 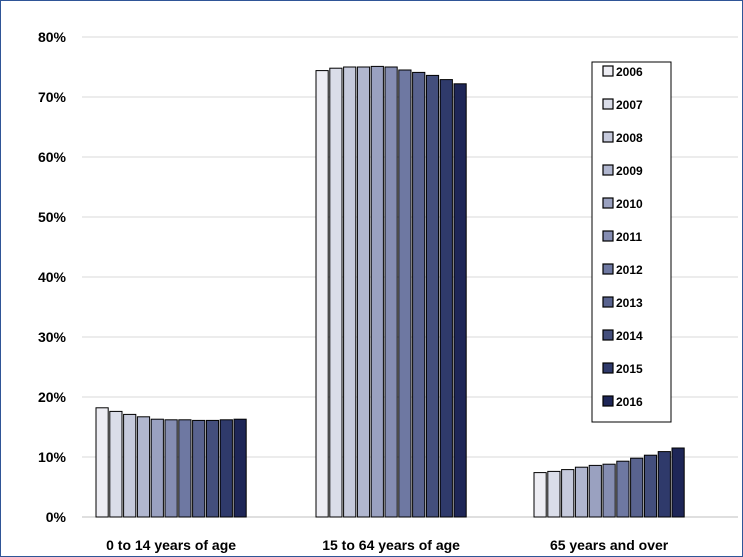 What do you see at coordinates (629, 72) in the screenshot?
I see `legend-label: 2006` at bounding box center [629, 72].